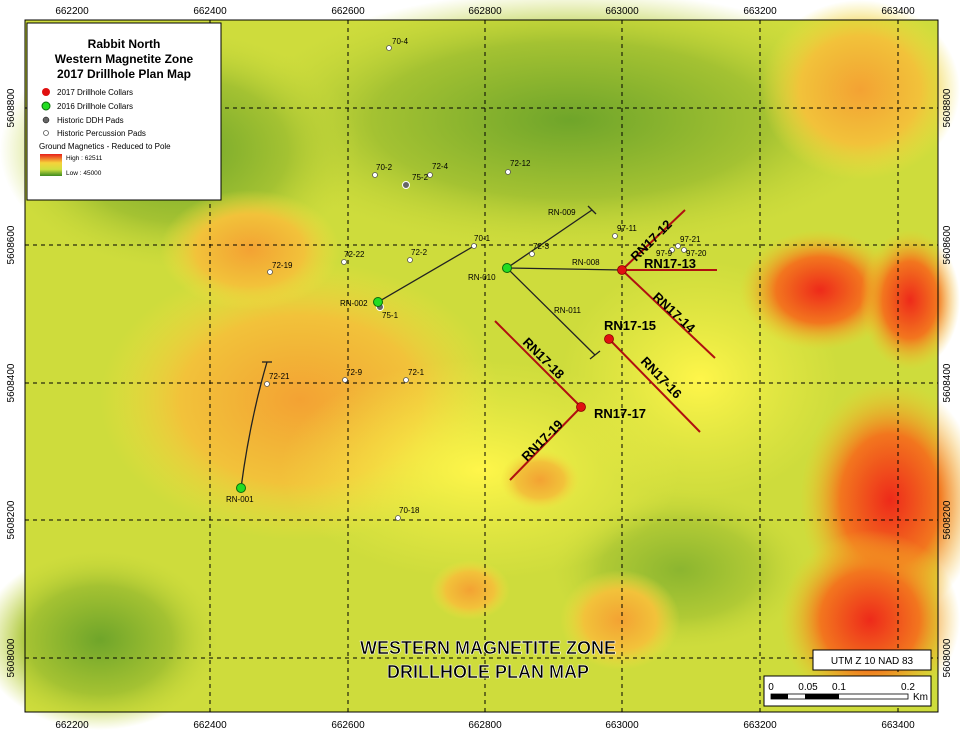  I want to click on scale-bar: 0 0.05 0.1 0.2 Km, so click(847, 691).